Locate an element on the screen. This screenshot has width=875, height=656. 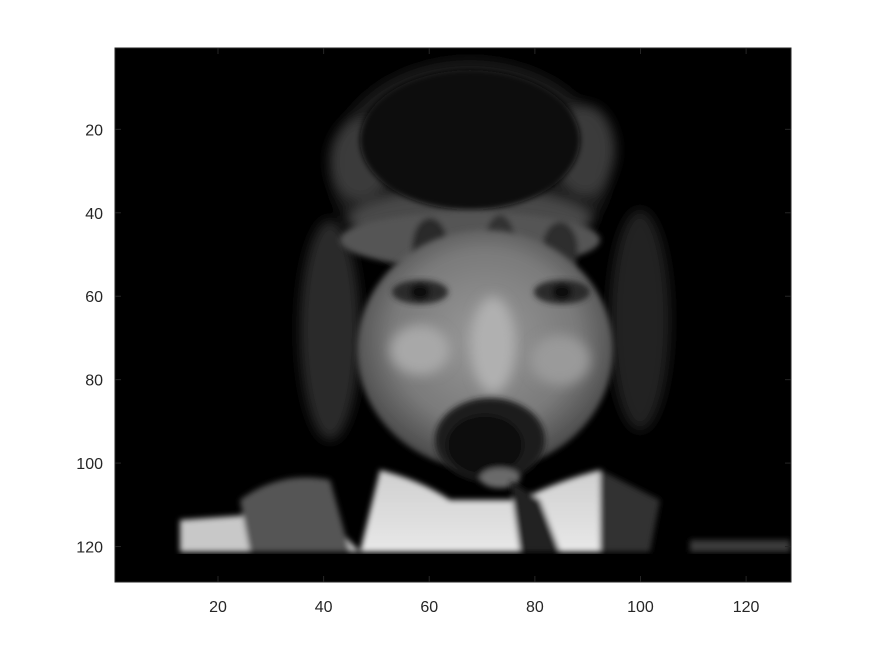
eyes is located at coordinates (491, 292).